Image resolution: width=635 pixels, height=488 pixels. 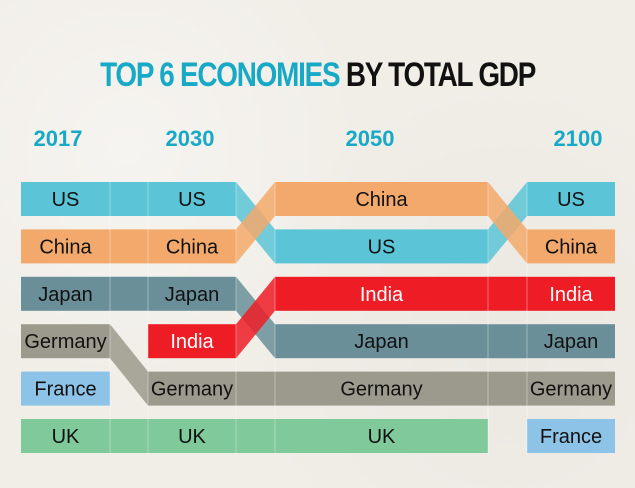 I want to click on chart-title: TOP 6 ECONOMIES BY TOTAL GDP, so click(x=317, y=75).